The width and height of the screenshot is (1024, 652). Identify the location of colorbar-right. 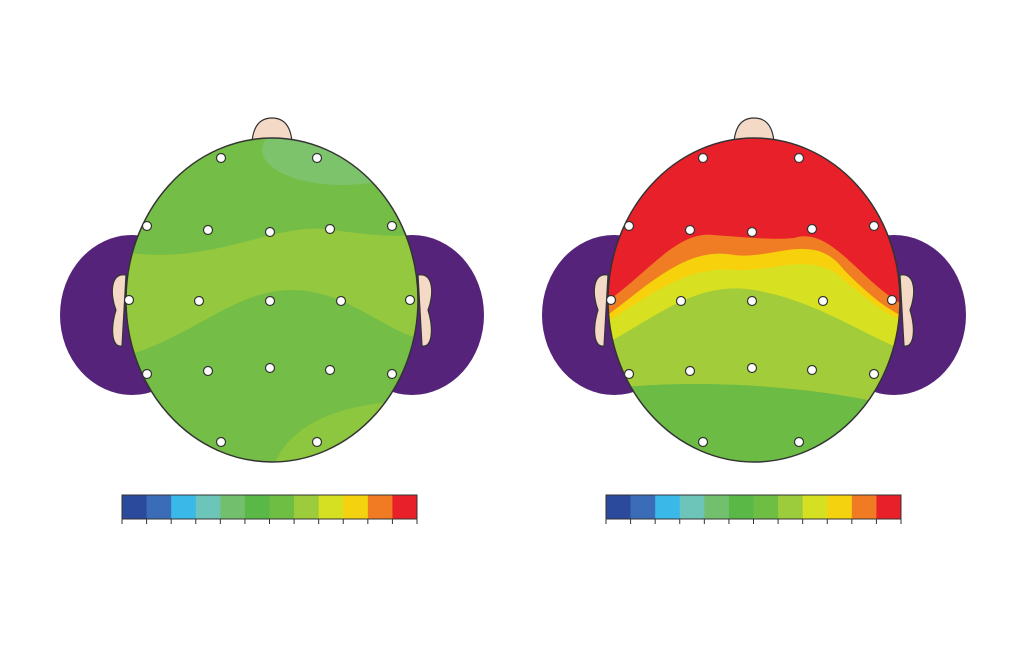
(753, 509).